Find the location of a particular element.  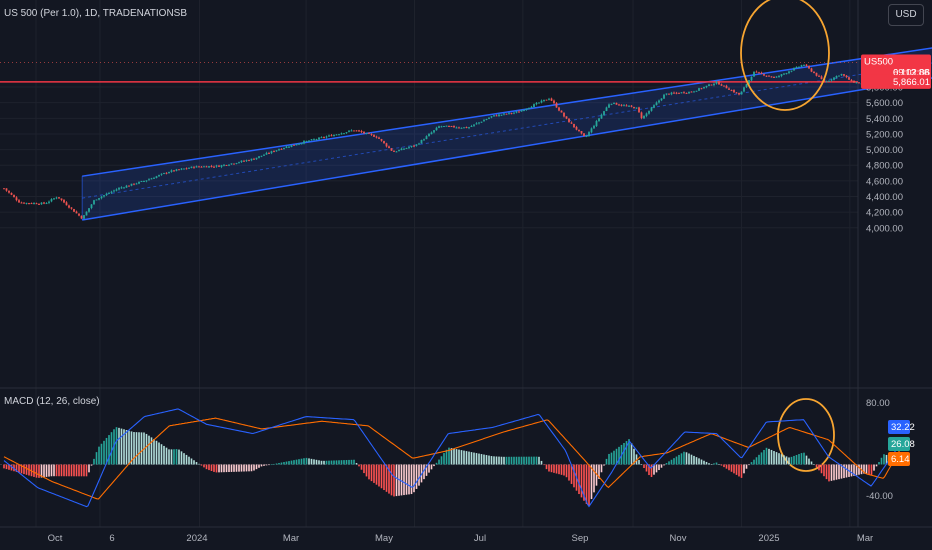

last-price-tag-bg is located at coordinates (896, 67).